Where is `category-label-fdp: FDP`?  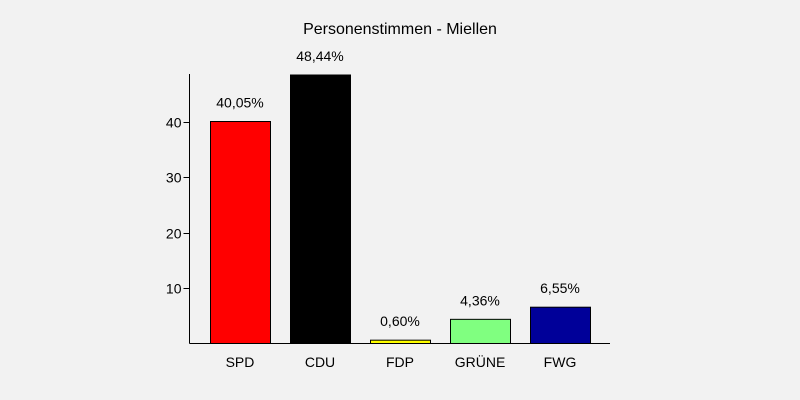
category-label-fdp: FDP is located at coordinates (400, 362).